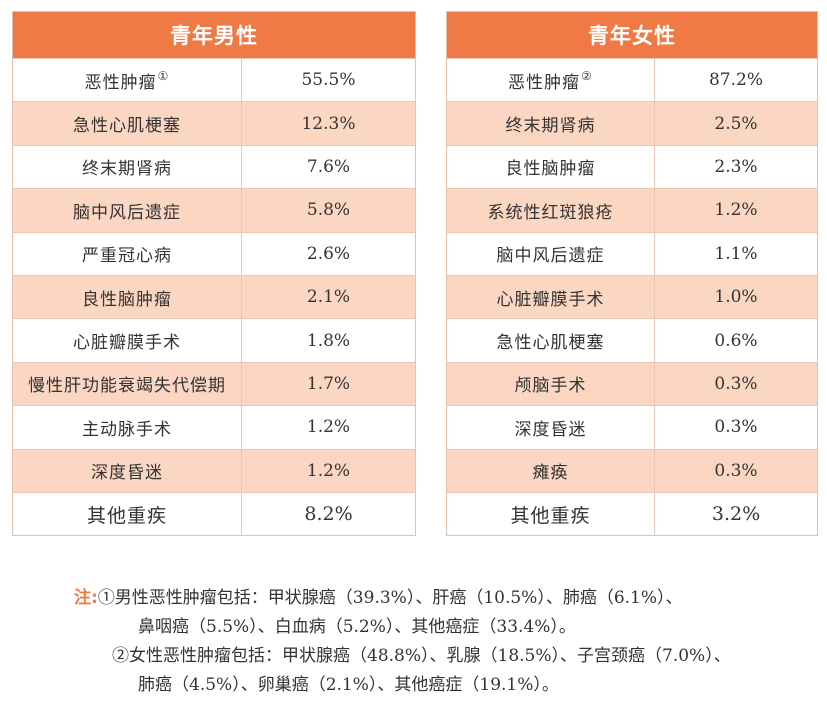 This screenshot has height=703, width=827. Describe the element at coordinates (736, 253) in the screenshot. I see `percentage-value: 1.1%` at that location.